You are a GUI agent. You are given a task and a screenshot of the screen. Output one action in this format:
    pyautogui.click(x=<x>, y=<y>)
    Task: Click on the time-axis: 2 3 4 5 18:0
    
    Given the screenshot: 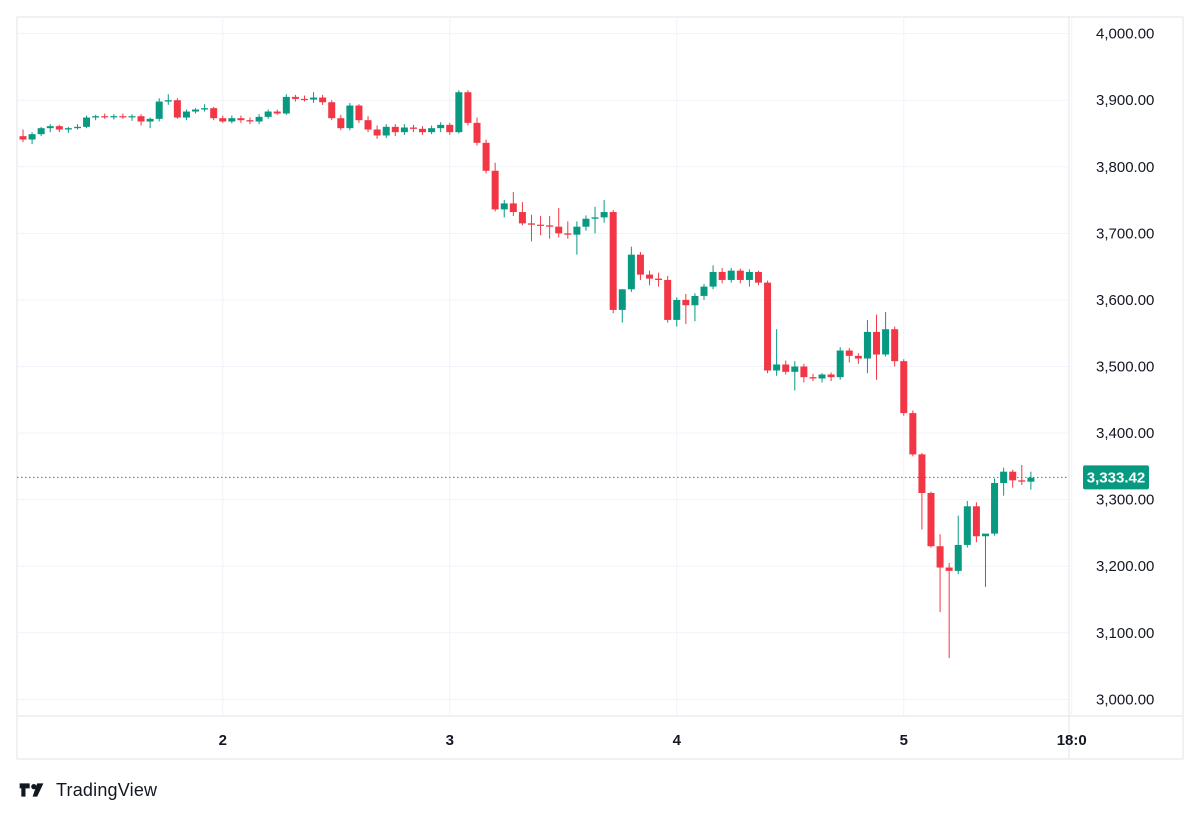 What is the action you would take?
    pyautogui.click(x=653, y=740)
    